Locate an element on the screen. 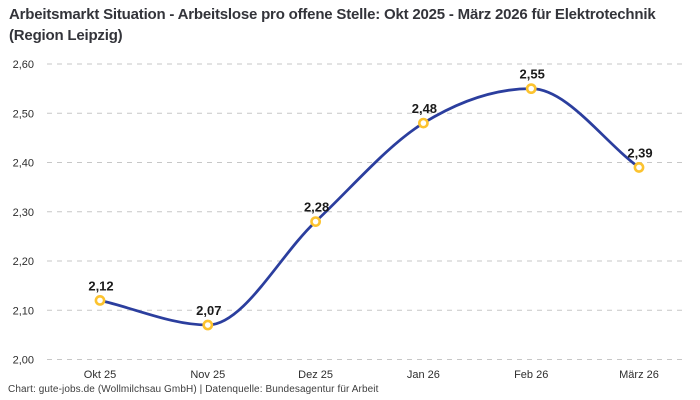 The height and width of the screenshot is (400, 700). data-point-label: 2,48 is located at coordinates (424, 108).